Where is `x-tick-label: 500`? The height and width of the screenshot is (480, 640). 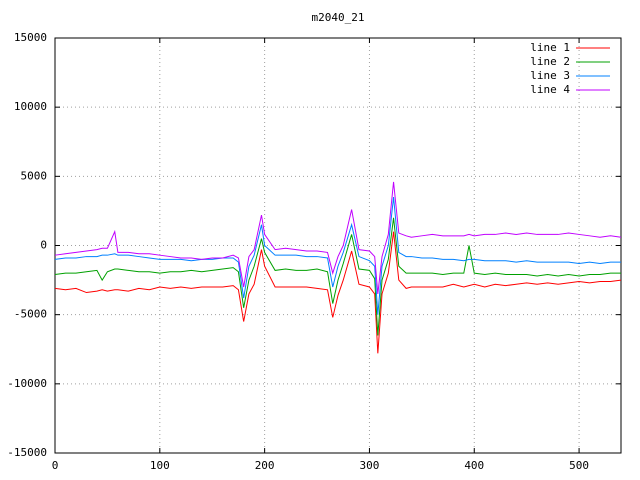
x-tick-label: 500 is located at coordinates (579, 465).